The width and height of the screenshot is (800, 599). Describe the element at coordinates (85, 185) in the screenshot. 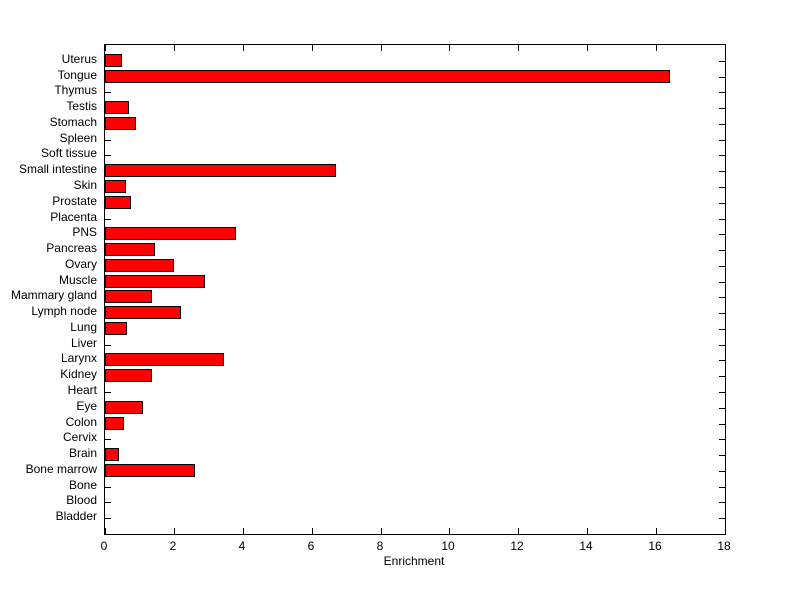

I see `y-tick-label: Skin` at that location.